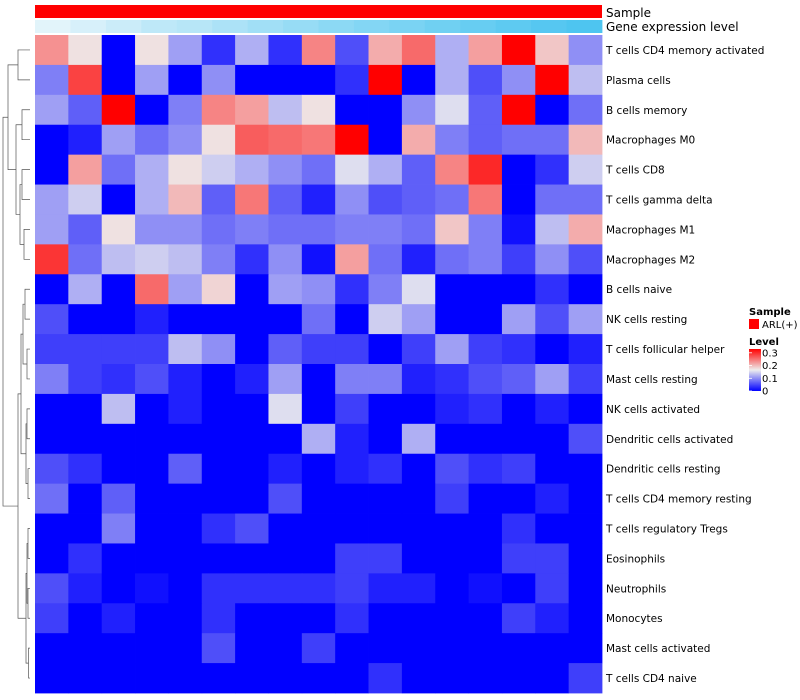 This screenshot has height=700, width=800. I want to click on row-label: NK cells resting, so click(646, 320).